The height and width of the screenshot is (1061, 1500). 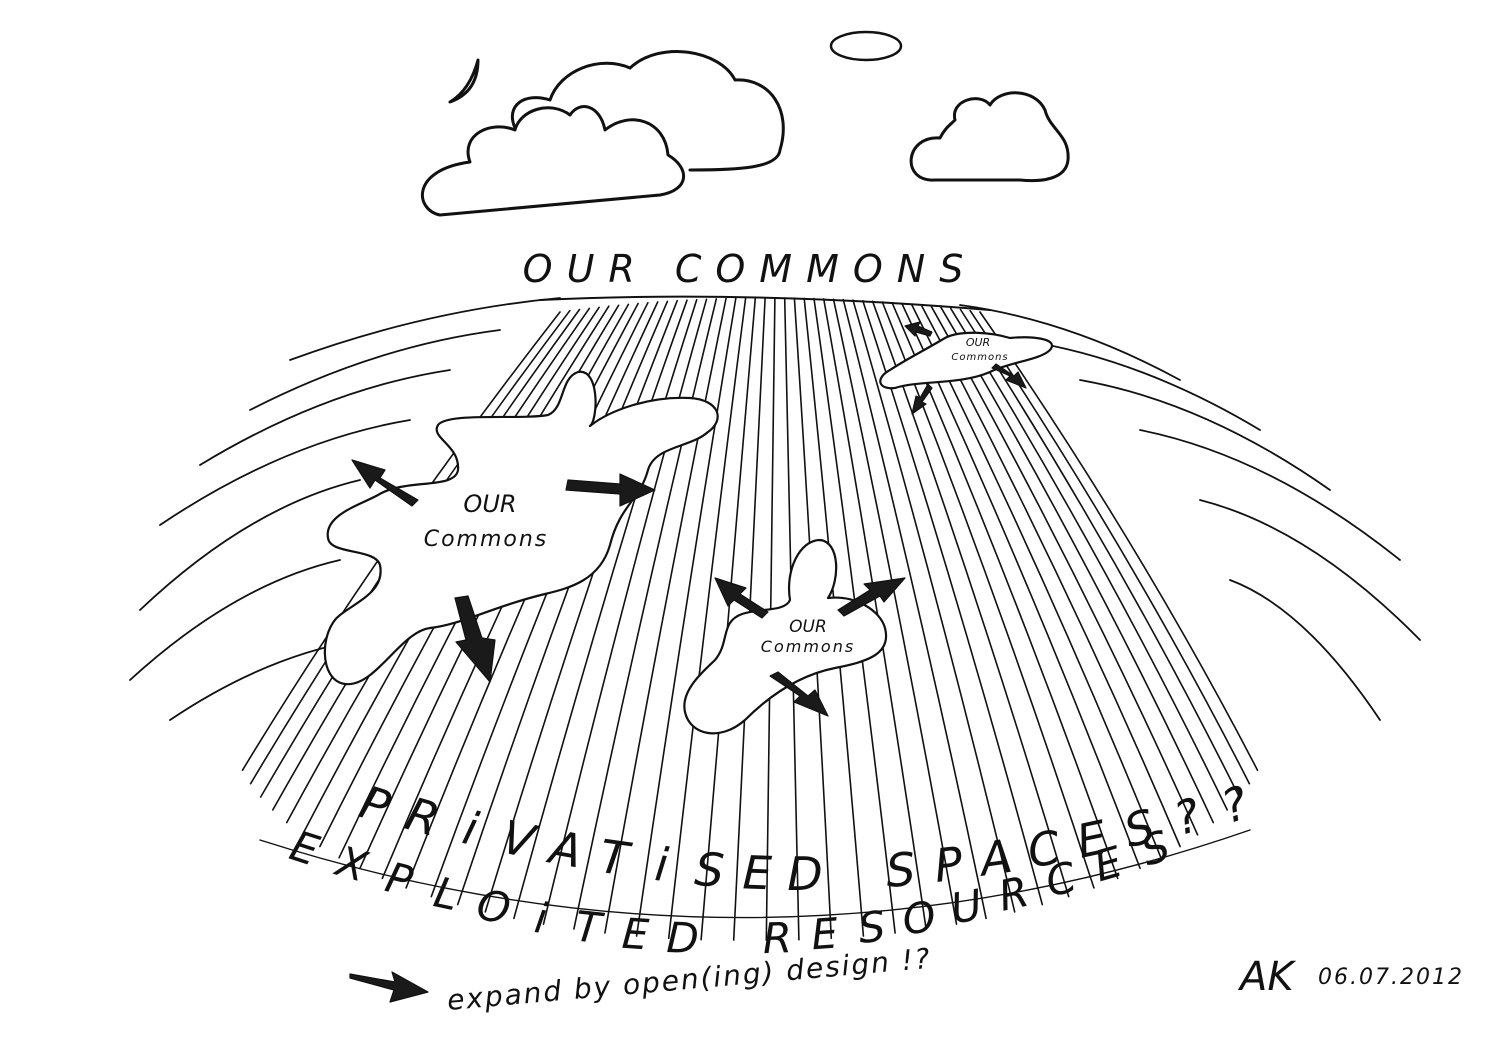 I want to click on privatised-letter: A, so click(x=564, y=848).